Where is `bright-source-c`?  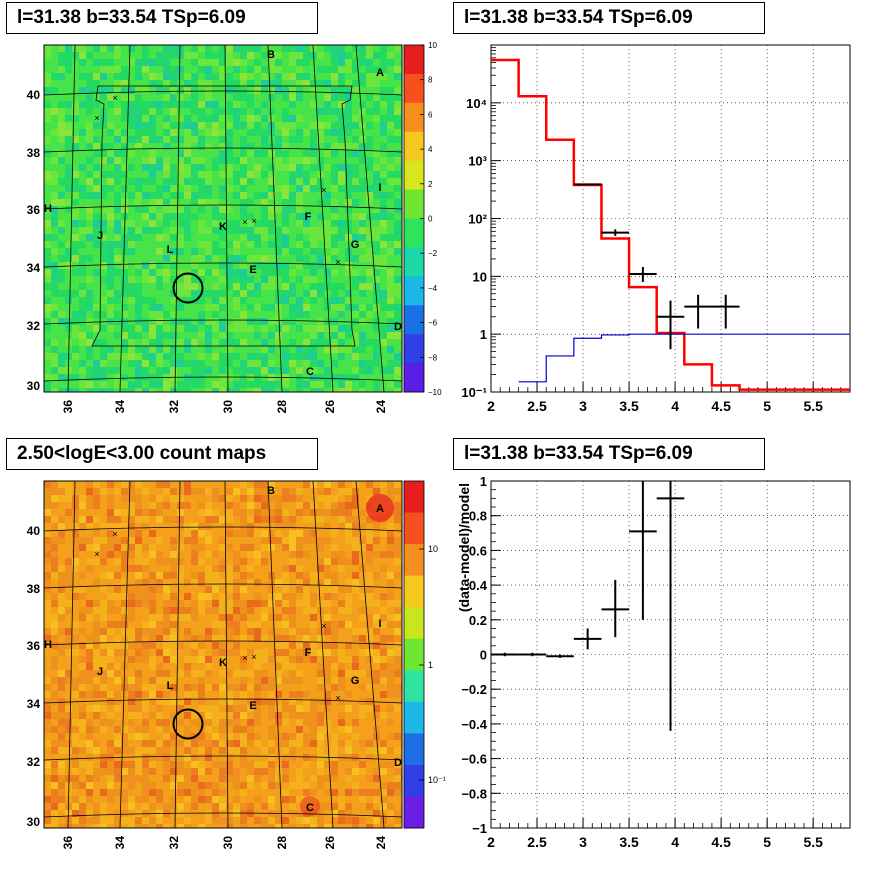 bright-source-c is located at coordinates (310, 806).